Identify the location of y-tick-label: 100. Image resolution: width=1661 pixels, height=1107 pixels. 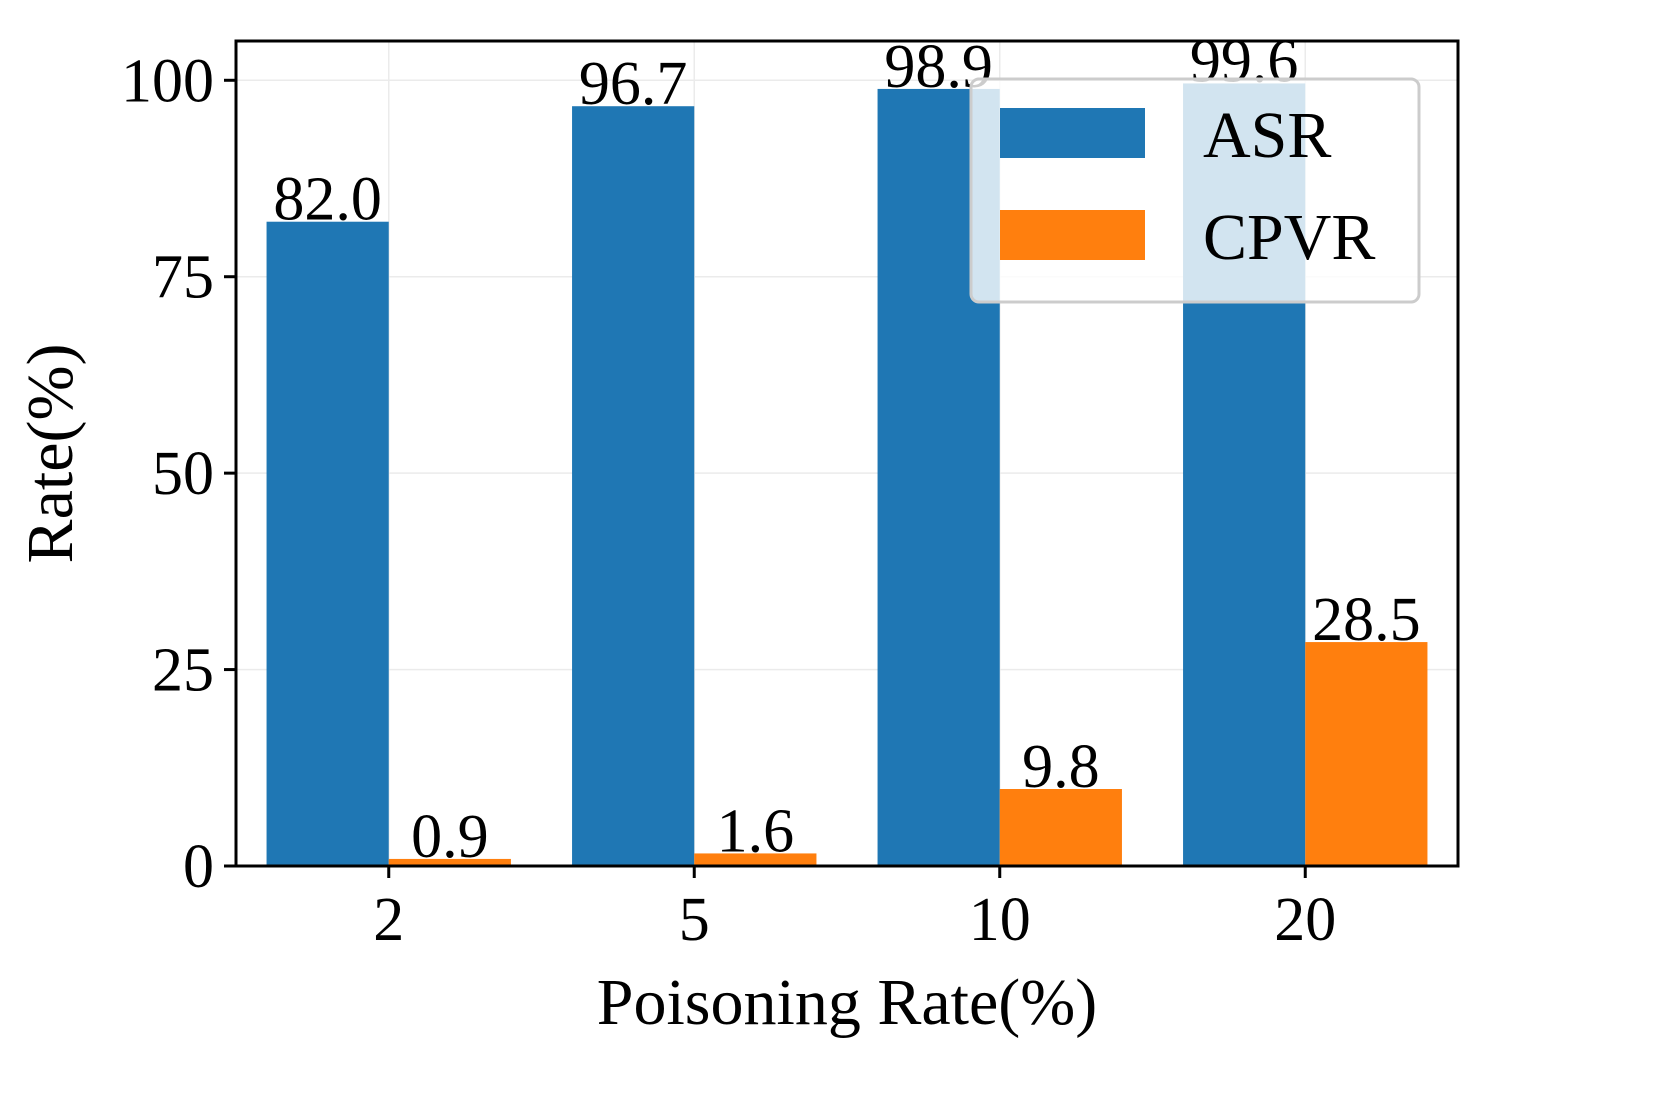
(167, 81).